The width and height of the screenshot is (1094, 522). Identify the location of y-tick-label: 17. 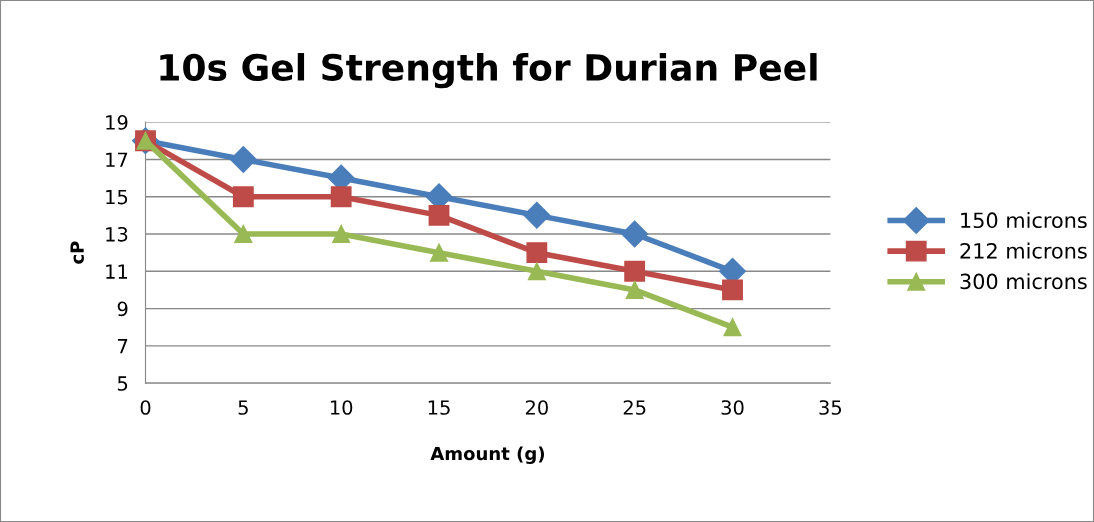
(117, 159).